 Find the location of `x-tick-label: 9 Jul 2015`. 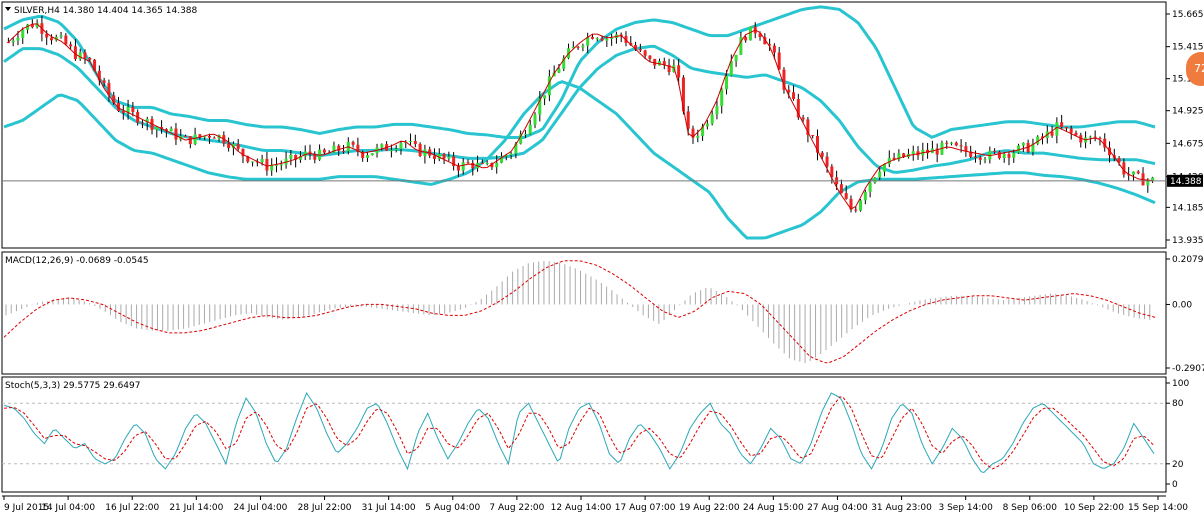

x-tick-label: 9 Jul 2015 is located at coordinates (26, 508).